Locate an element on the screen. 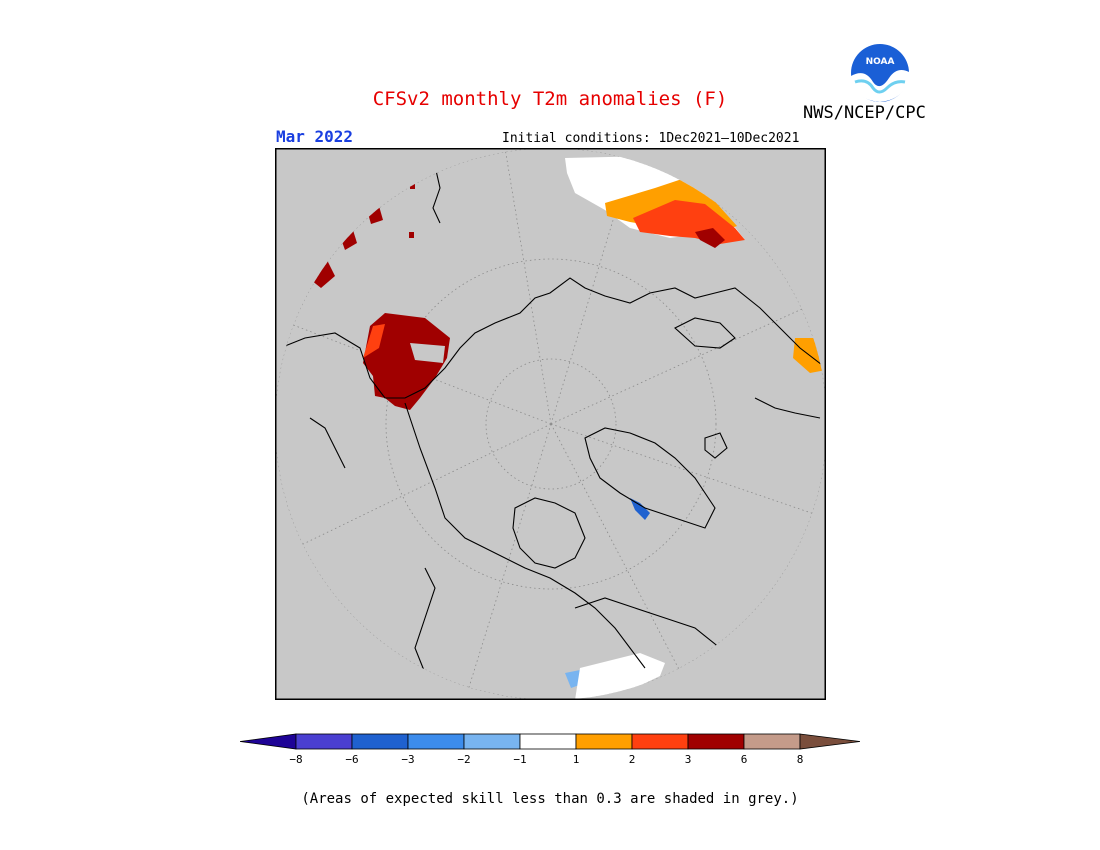 The image size is (1100, 850). agency-label: NWS/NCEP/CPC is located at coordinates (864, 113).